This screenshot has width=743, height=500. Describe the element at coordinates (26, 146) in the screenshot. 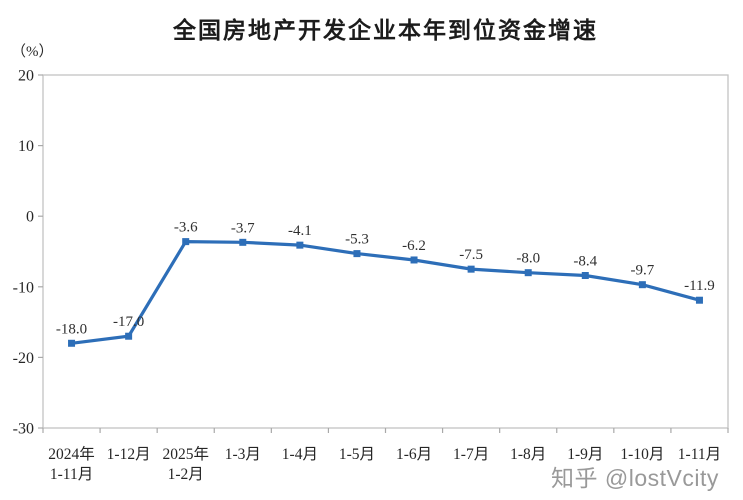

I see `y-axis-tick-label: 10` at that location.